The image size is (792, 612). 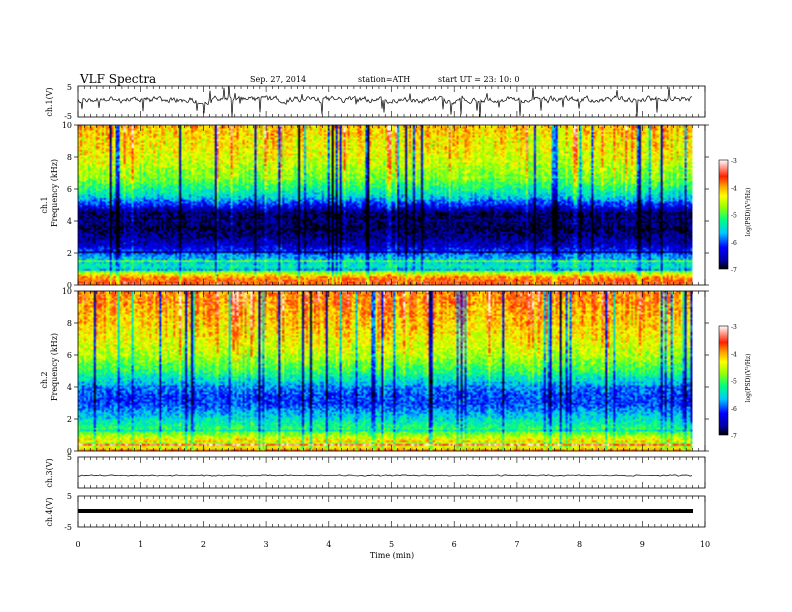 What do you see at coordinates (723, 214) in the screenshot?
I see `ch1-colorbar-scale` at bounding box center [723, 214].